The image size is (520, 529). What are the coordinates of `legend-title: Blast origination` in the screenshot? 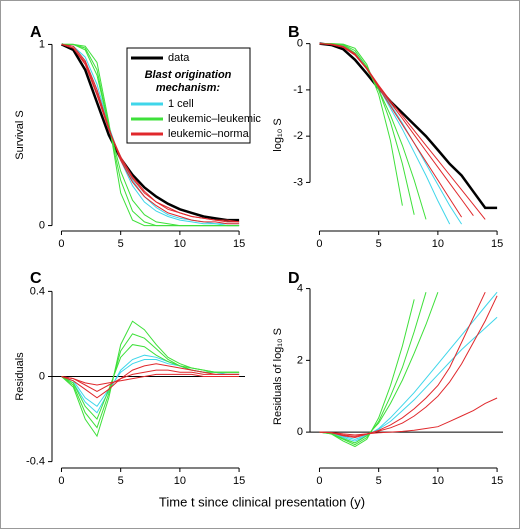 It's located at (188, 75).